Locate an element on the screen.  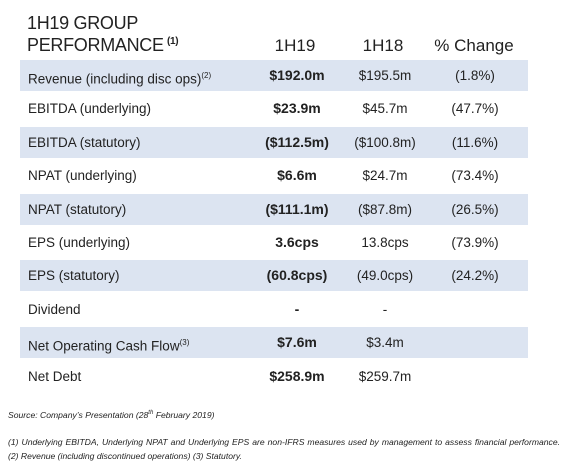
table-row: EPS (statutory) (60.8cps) (49.0cps) (24.2%) is located at coordinates (274, 276).